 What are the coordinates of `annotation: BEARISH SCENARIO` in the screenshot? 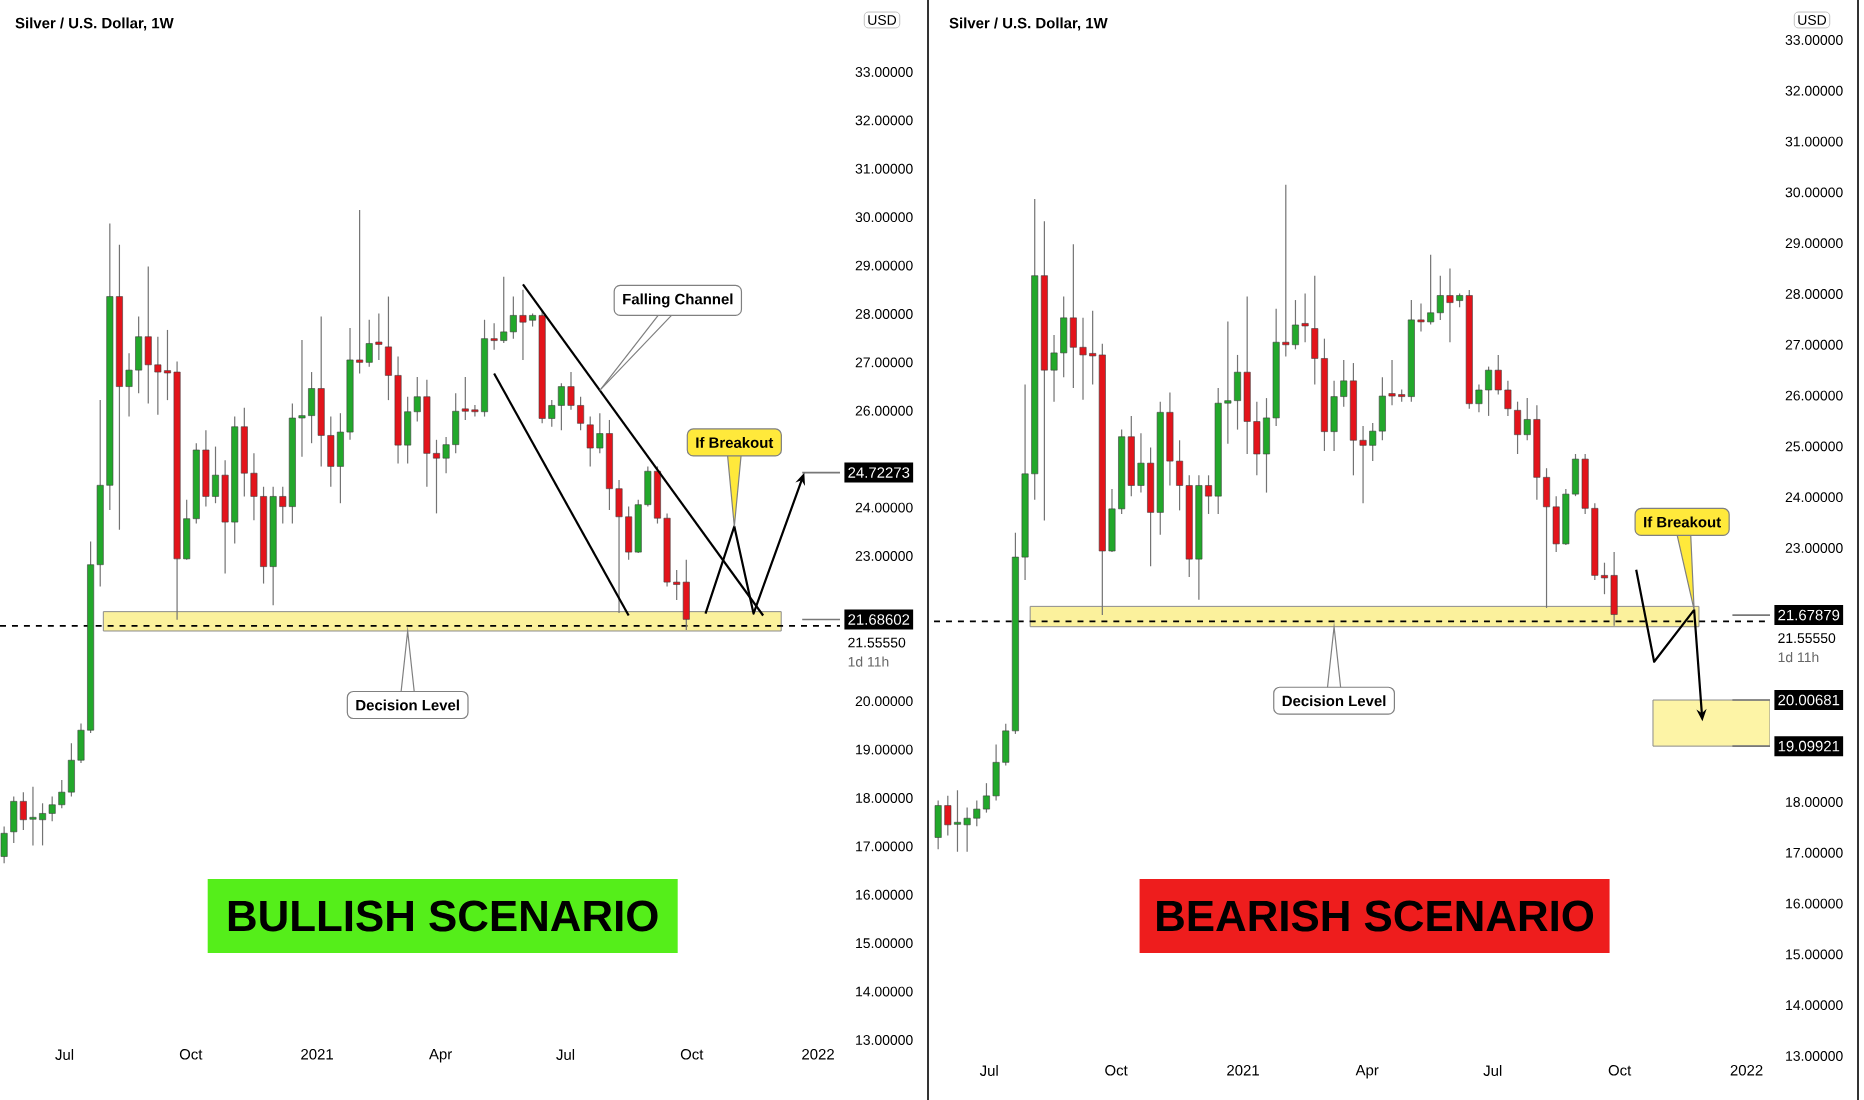 It's located at (1375, 916).